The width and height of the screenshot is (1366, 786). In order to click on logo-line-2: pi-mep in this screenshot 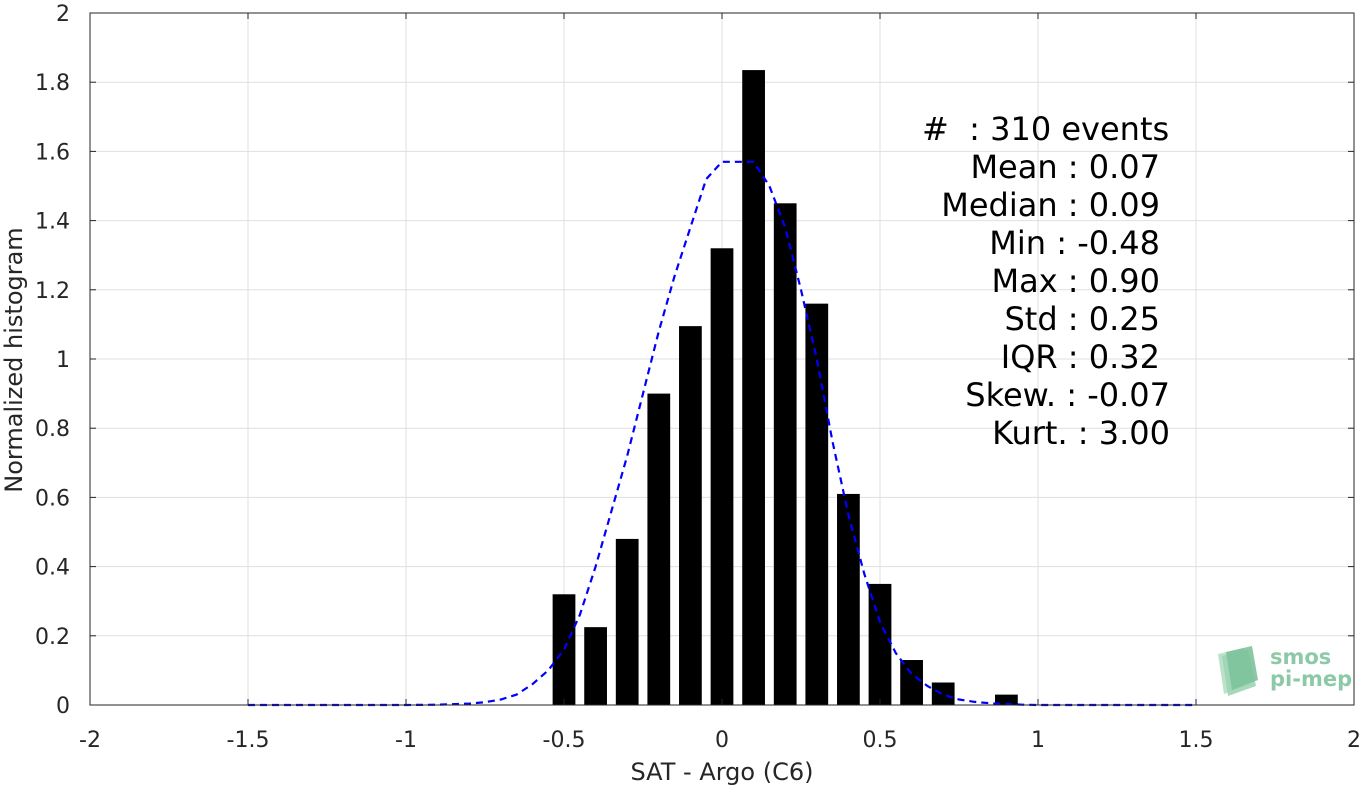, I will do `click(1311, 679)`.